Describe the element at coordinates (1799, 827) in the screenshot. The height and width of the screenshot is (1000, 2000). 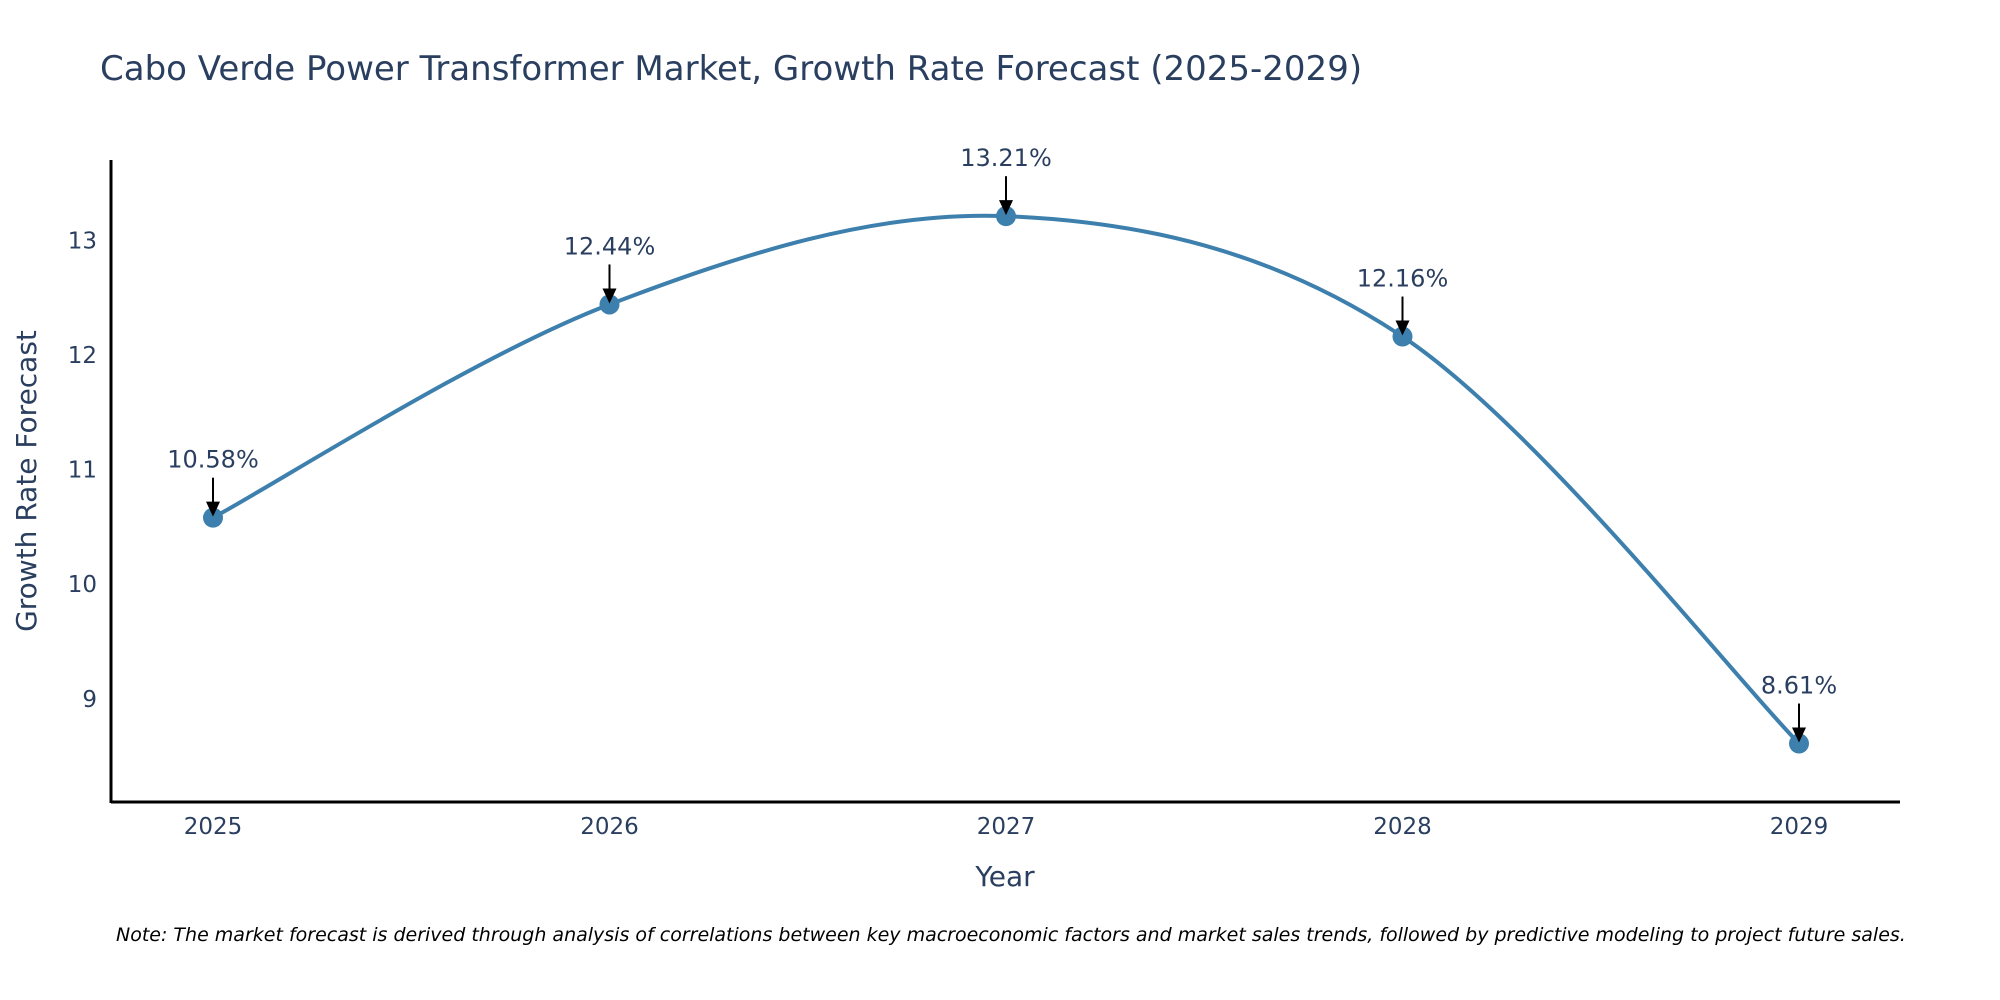
I see `x-tick-label: 2029` at that location.